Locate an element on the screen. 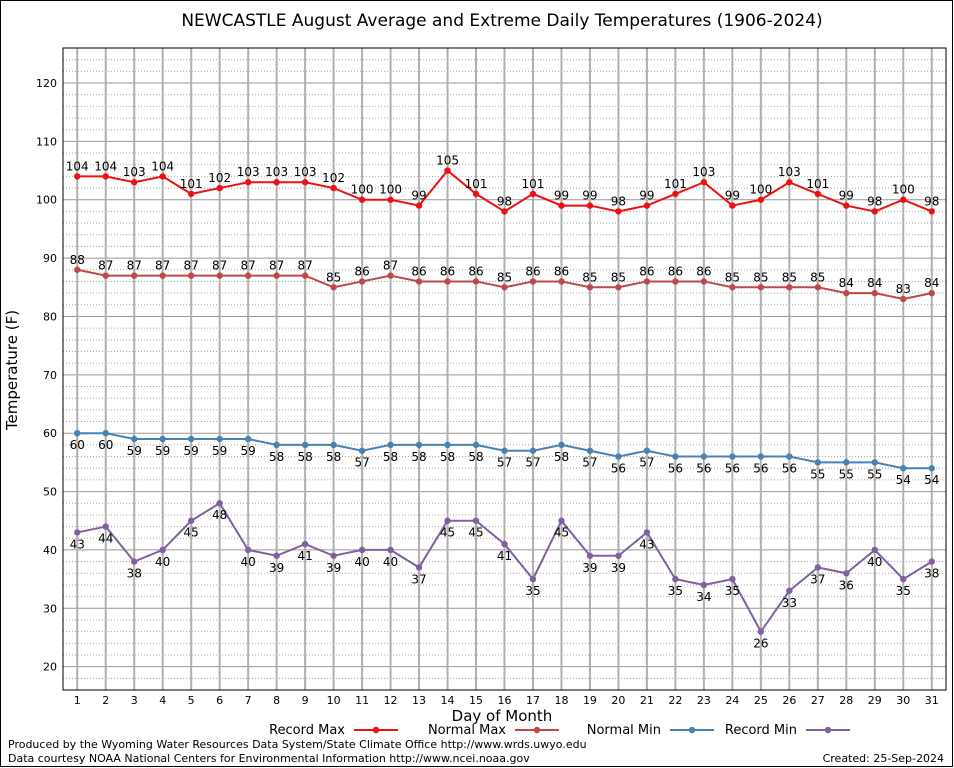 The height and width of the screenshot is (768, 954). y-tick-label: 110 is located at coordinates (46, 141).